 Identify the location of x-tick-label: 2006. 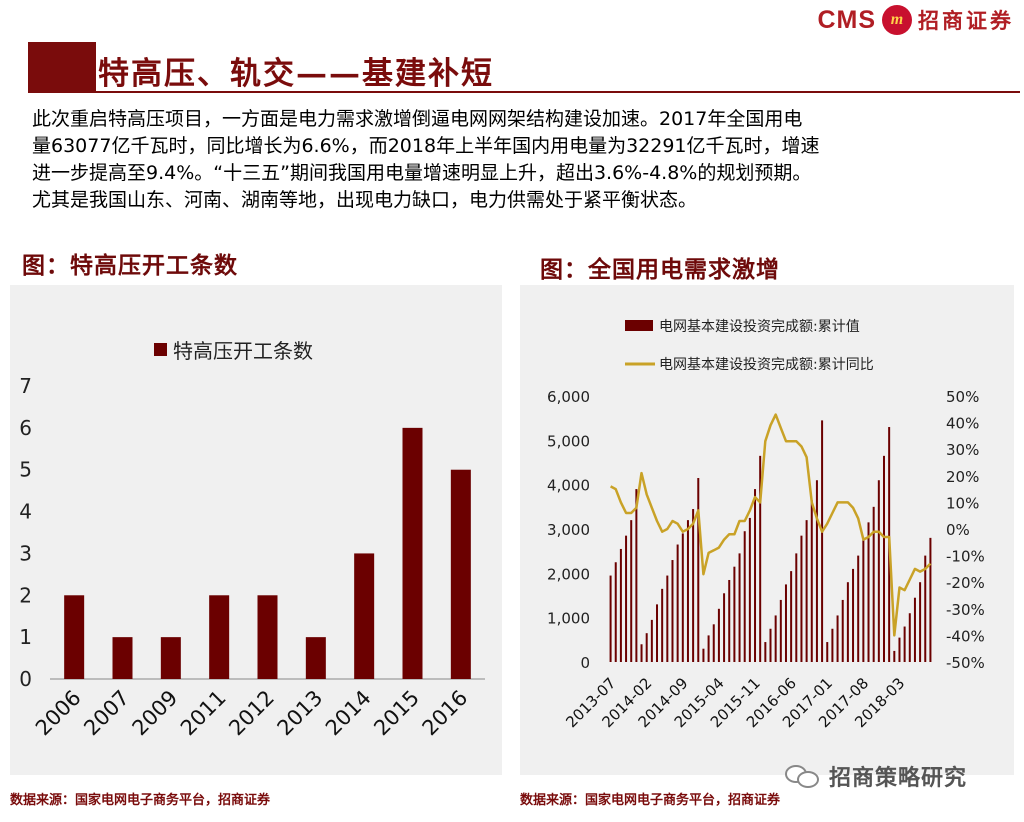
(58, 713).